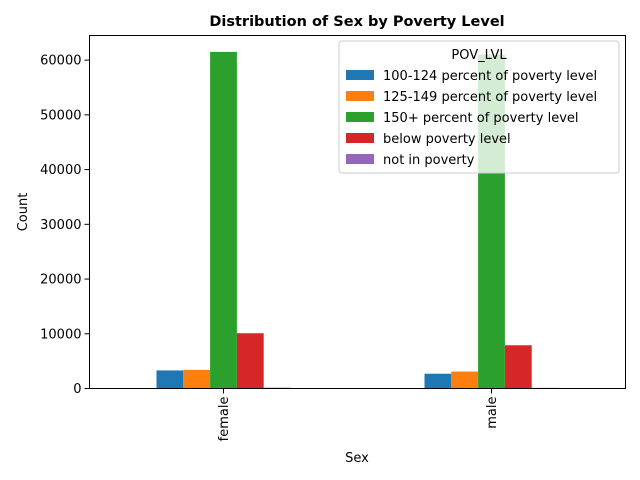  Describe the element at coordinates (479, 55) in the screenshot. I see `legend-title: POV_LVL` at that location.